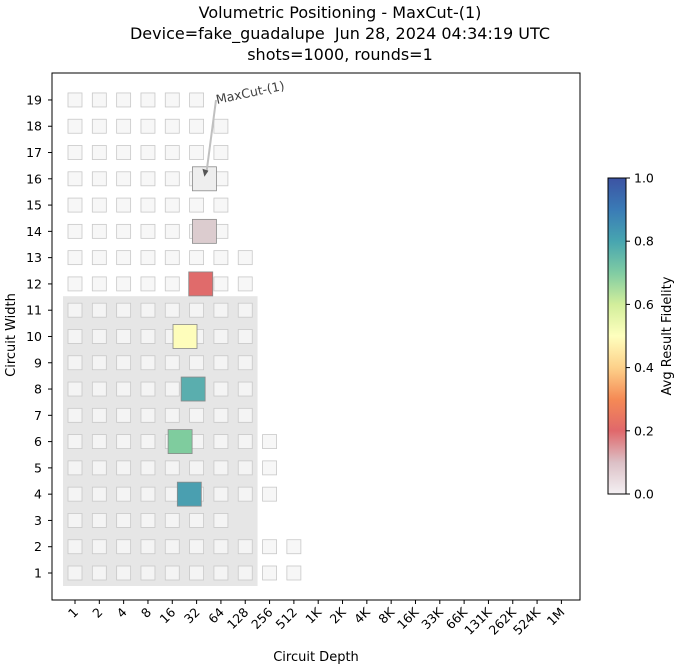  I want to click on y-axis-label: Circuit Width, so click(11, 335).